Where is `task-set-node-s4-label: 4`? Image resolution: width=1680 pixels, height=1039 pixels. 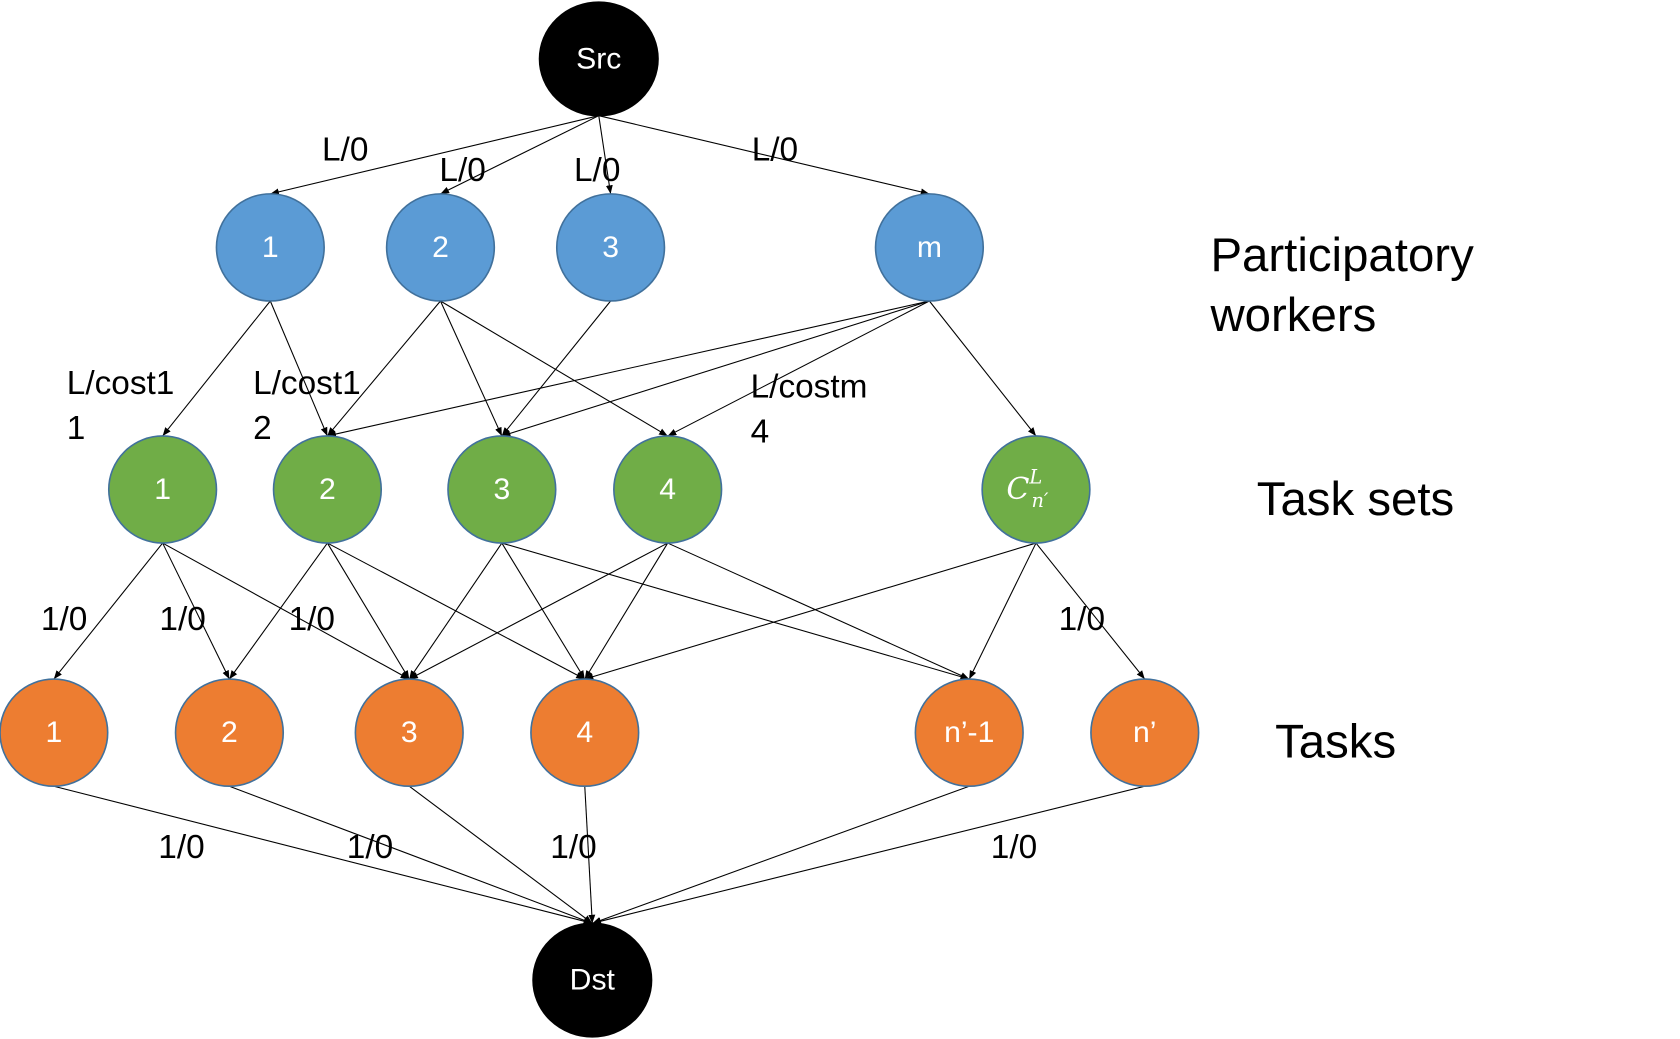
task-set-node-s4-label: 4 is located at coordinates (667, 489).